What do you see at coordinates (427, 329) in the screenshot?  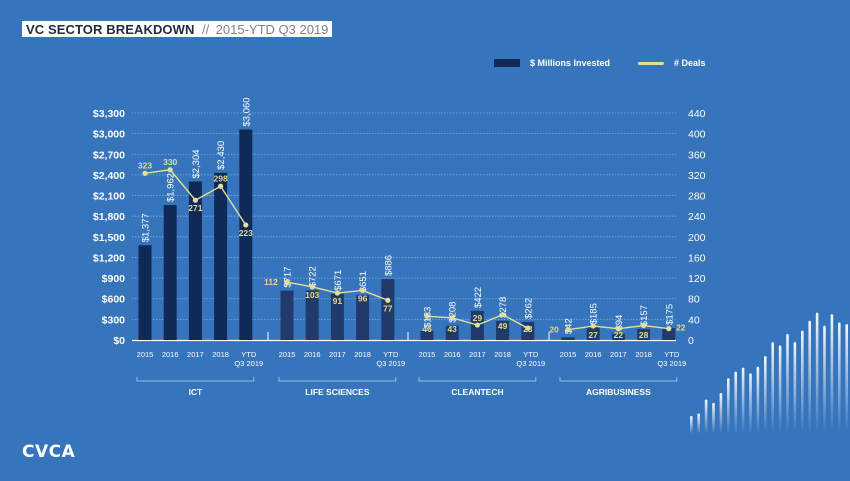 I see `deals-value-label: 46` at bounding box center [427, 329].